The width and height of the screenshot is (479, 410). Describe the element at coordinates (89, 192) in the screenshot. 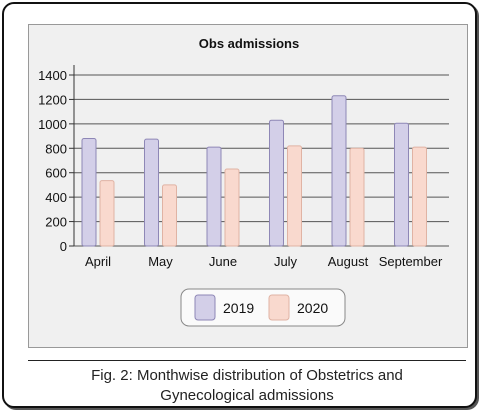

I see `bar-2019-april` at that location.